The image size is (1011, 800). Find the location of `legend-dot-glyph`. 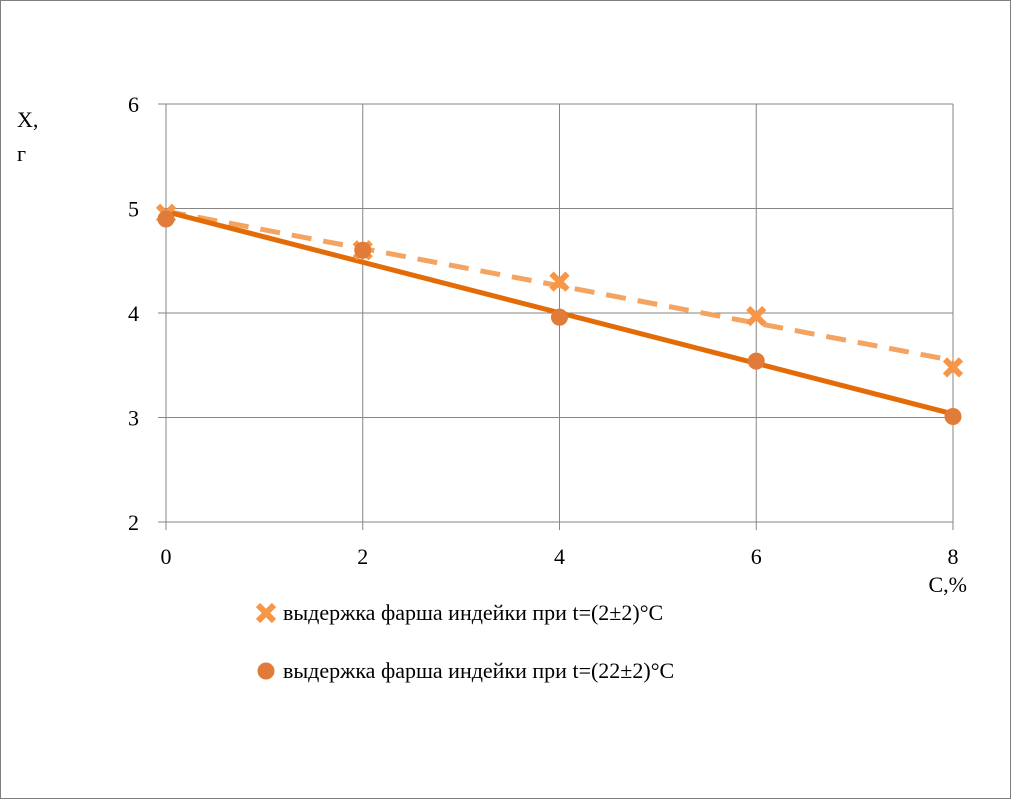

legend-dot-glyph is located at coordinates (266, 671).